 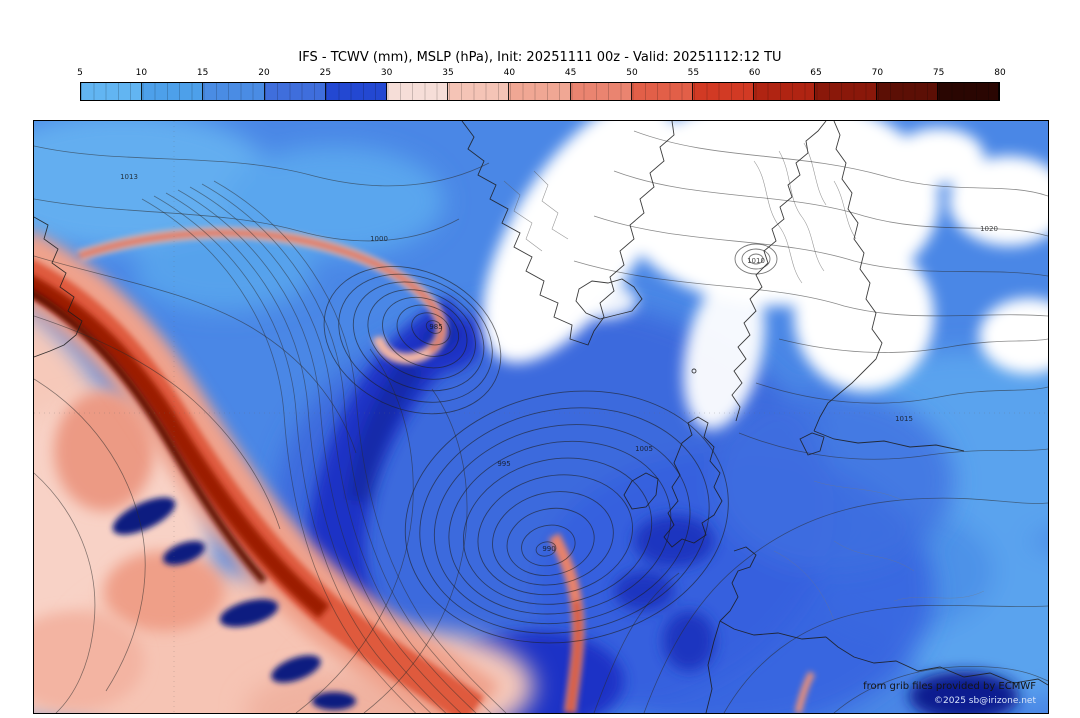 What do you see at coordinates (141, 73) in the screenshot?
I see `colorbar-tick: 10` at bounding box center [141, 73].